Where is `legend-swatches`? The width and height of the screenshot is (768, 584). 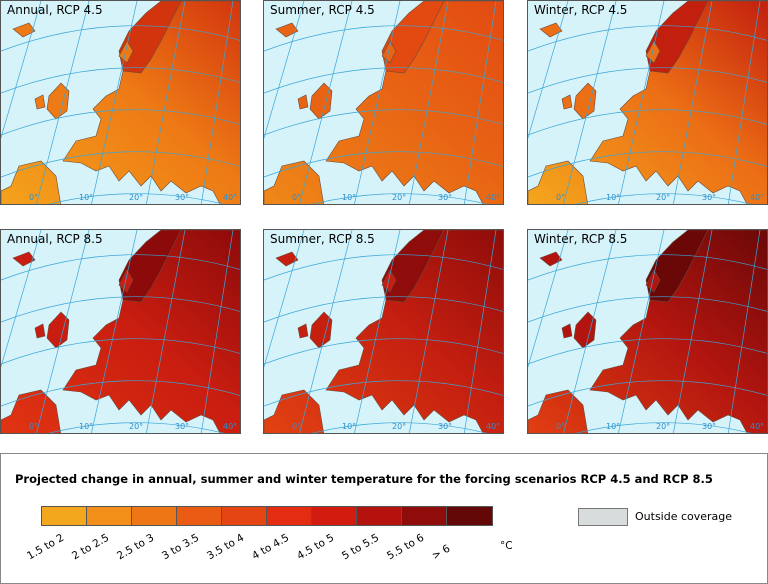
legend-swatches is located at coordinates (267, 516).